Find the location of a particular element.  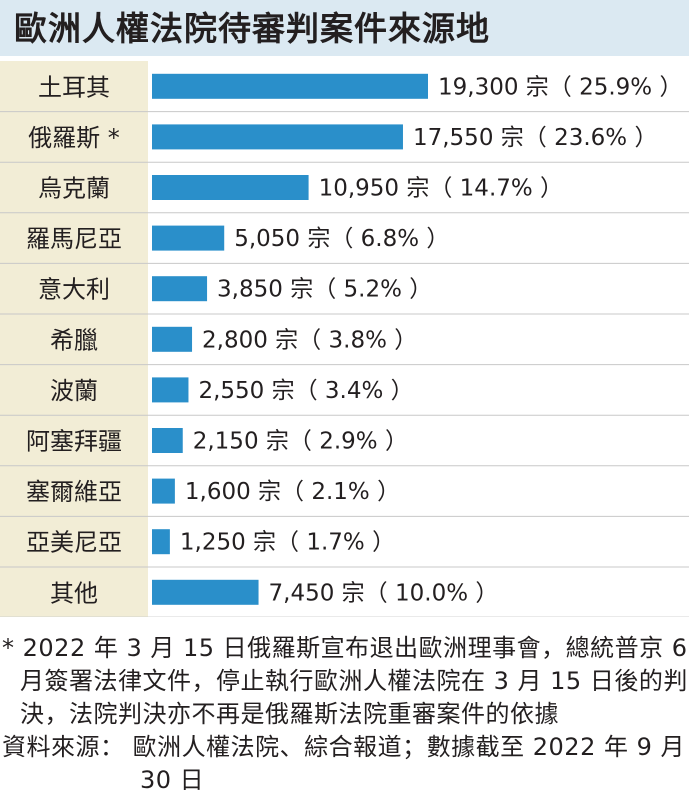

category-label: 意大利 is located at coordinates (74, 290).